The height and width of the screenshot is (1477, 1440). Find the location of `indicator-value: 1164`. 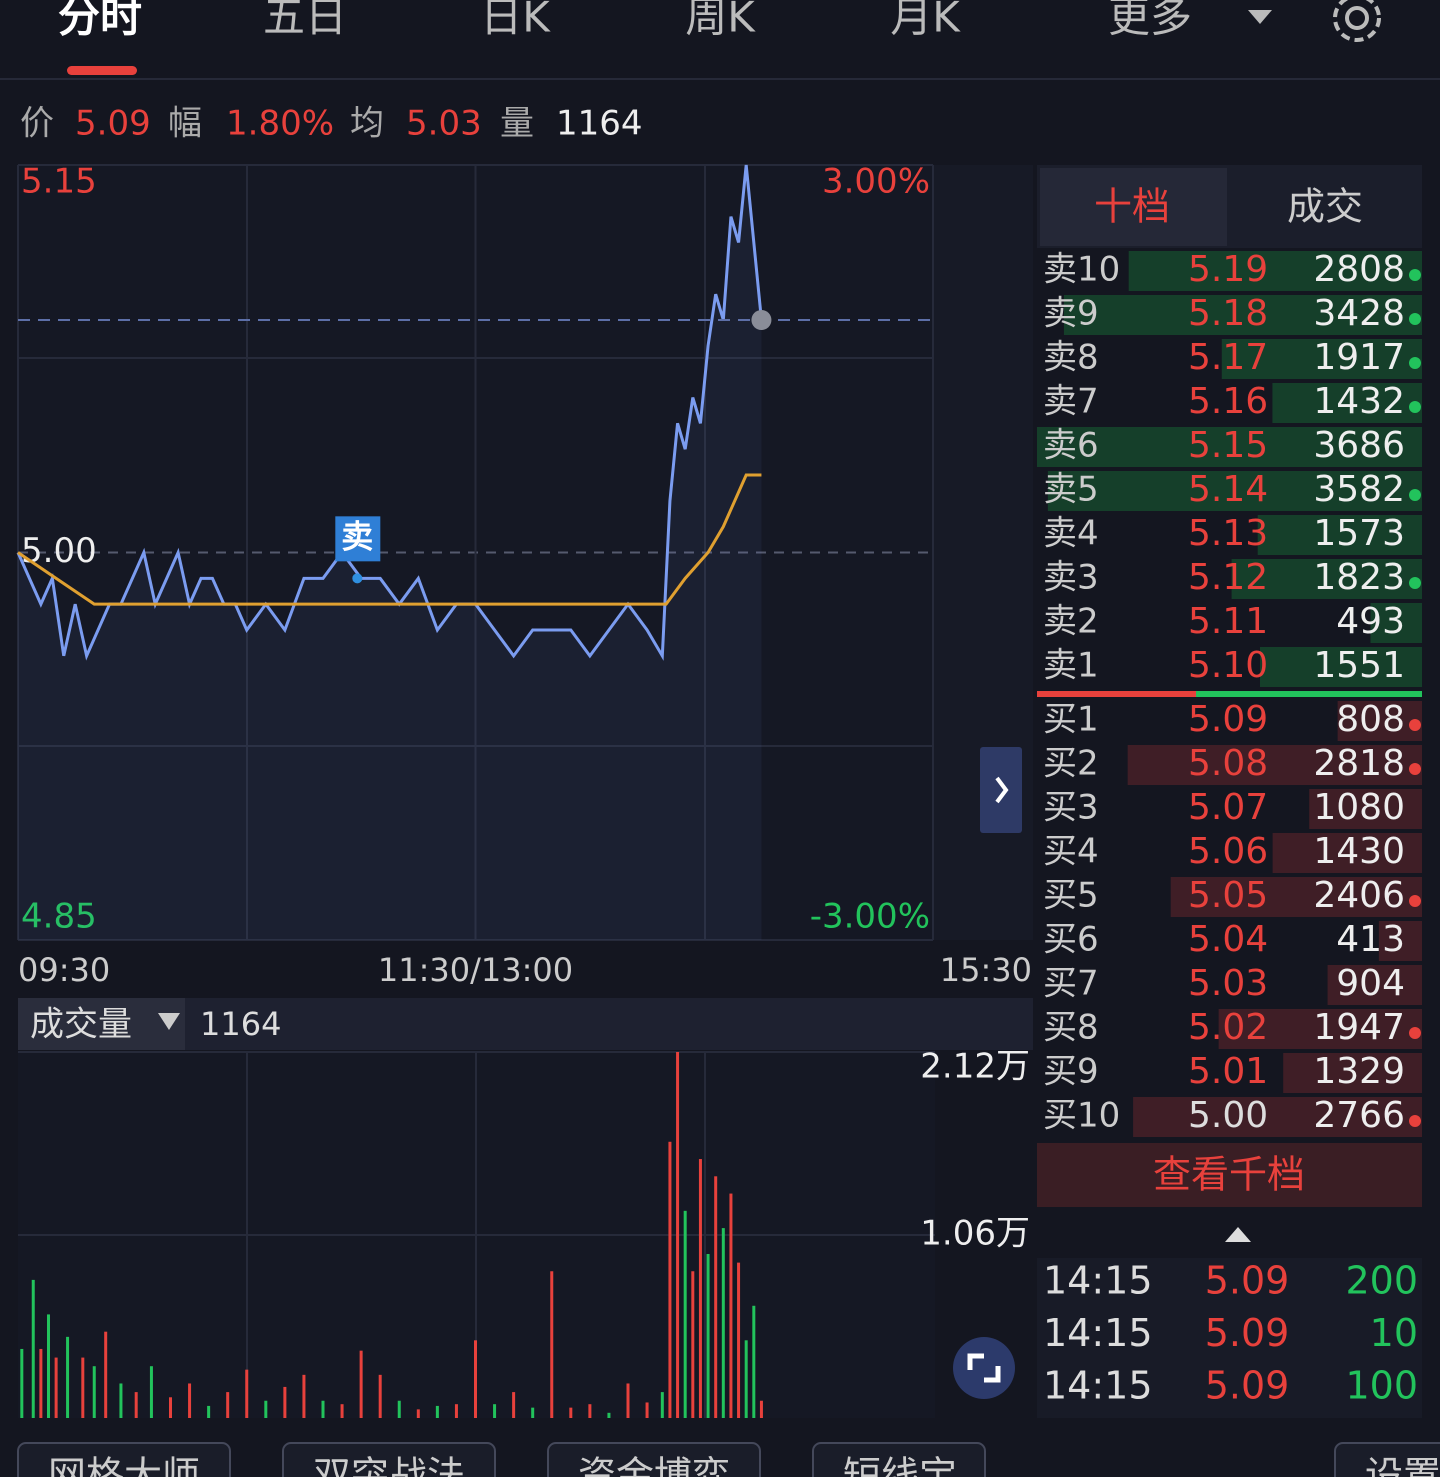

indicator-value: 1164 is located at coordinates (240, 1024).